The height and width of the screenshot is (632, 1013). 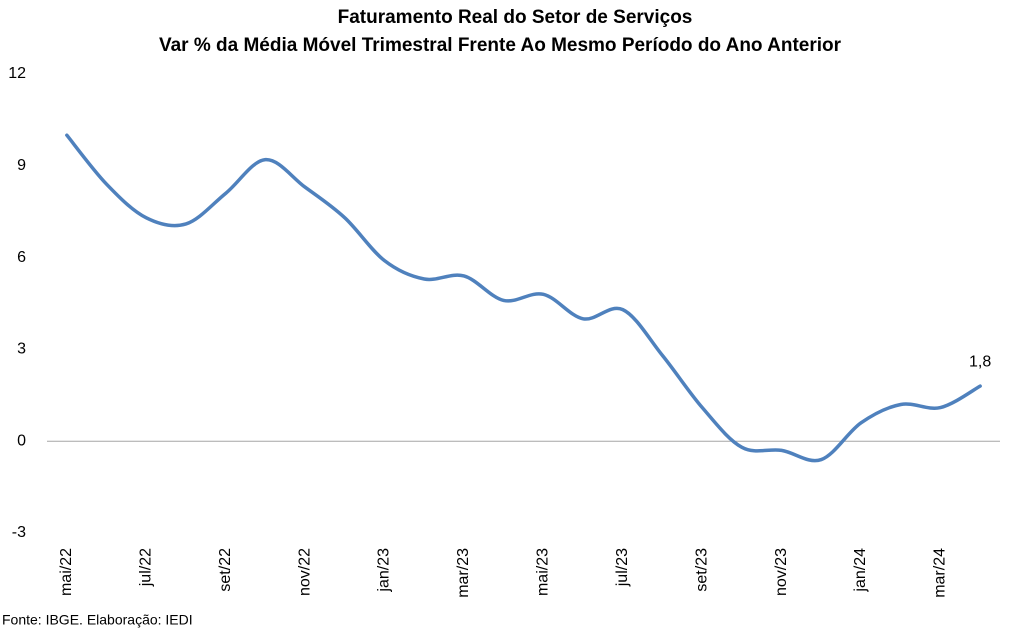 I want to click on y-tick-label: 9, so click(x=21, y=165).